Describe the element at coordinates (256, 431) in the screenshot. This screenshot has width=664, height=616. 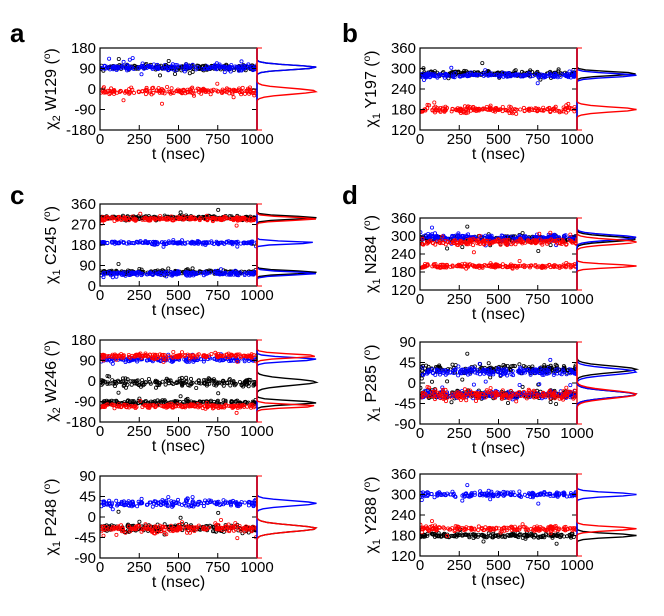
I see `x-tick-label: 1000` at that location.